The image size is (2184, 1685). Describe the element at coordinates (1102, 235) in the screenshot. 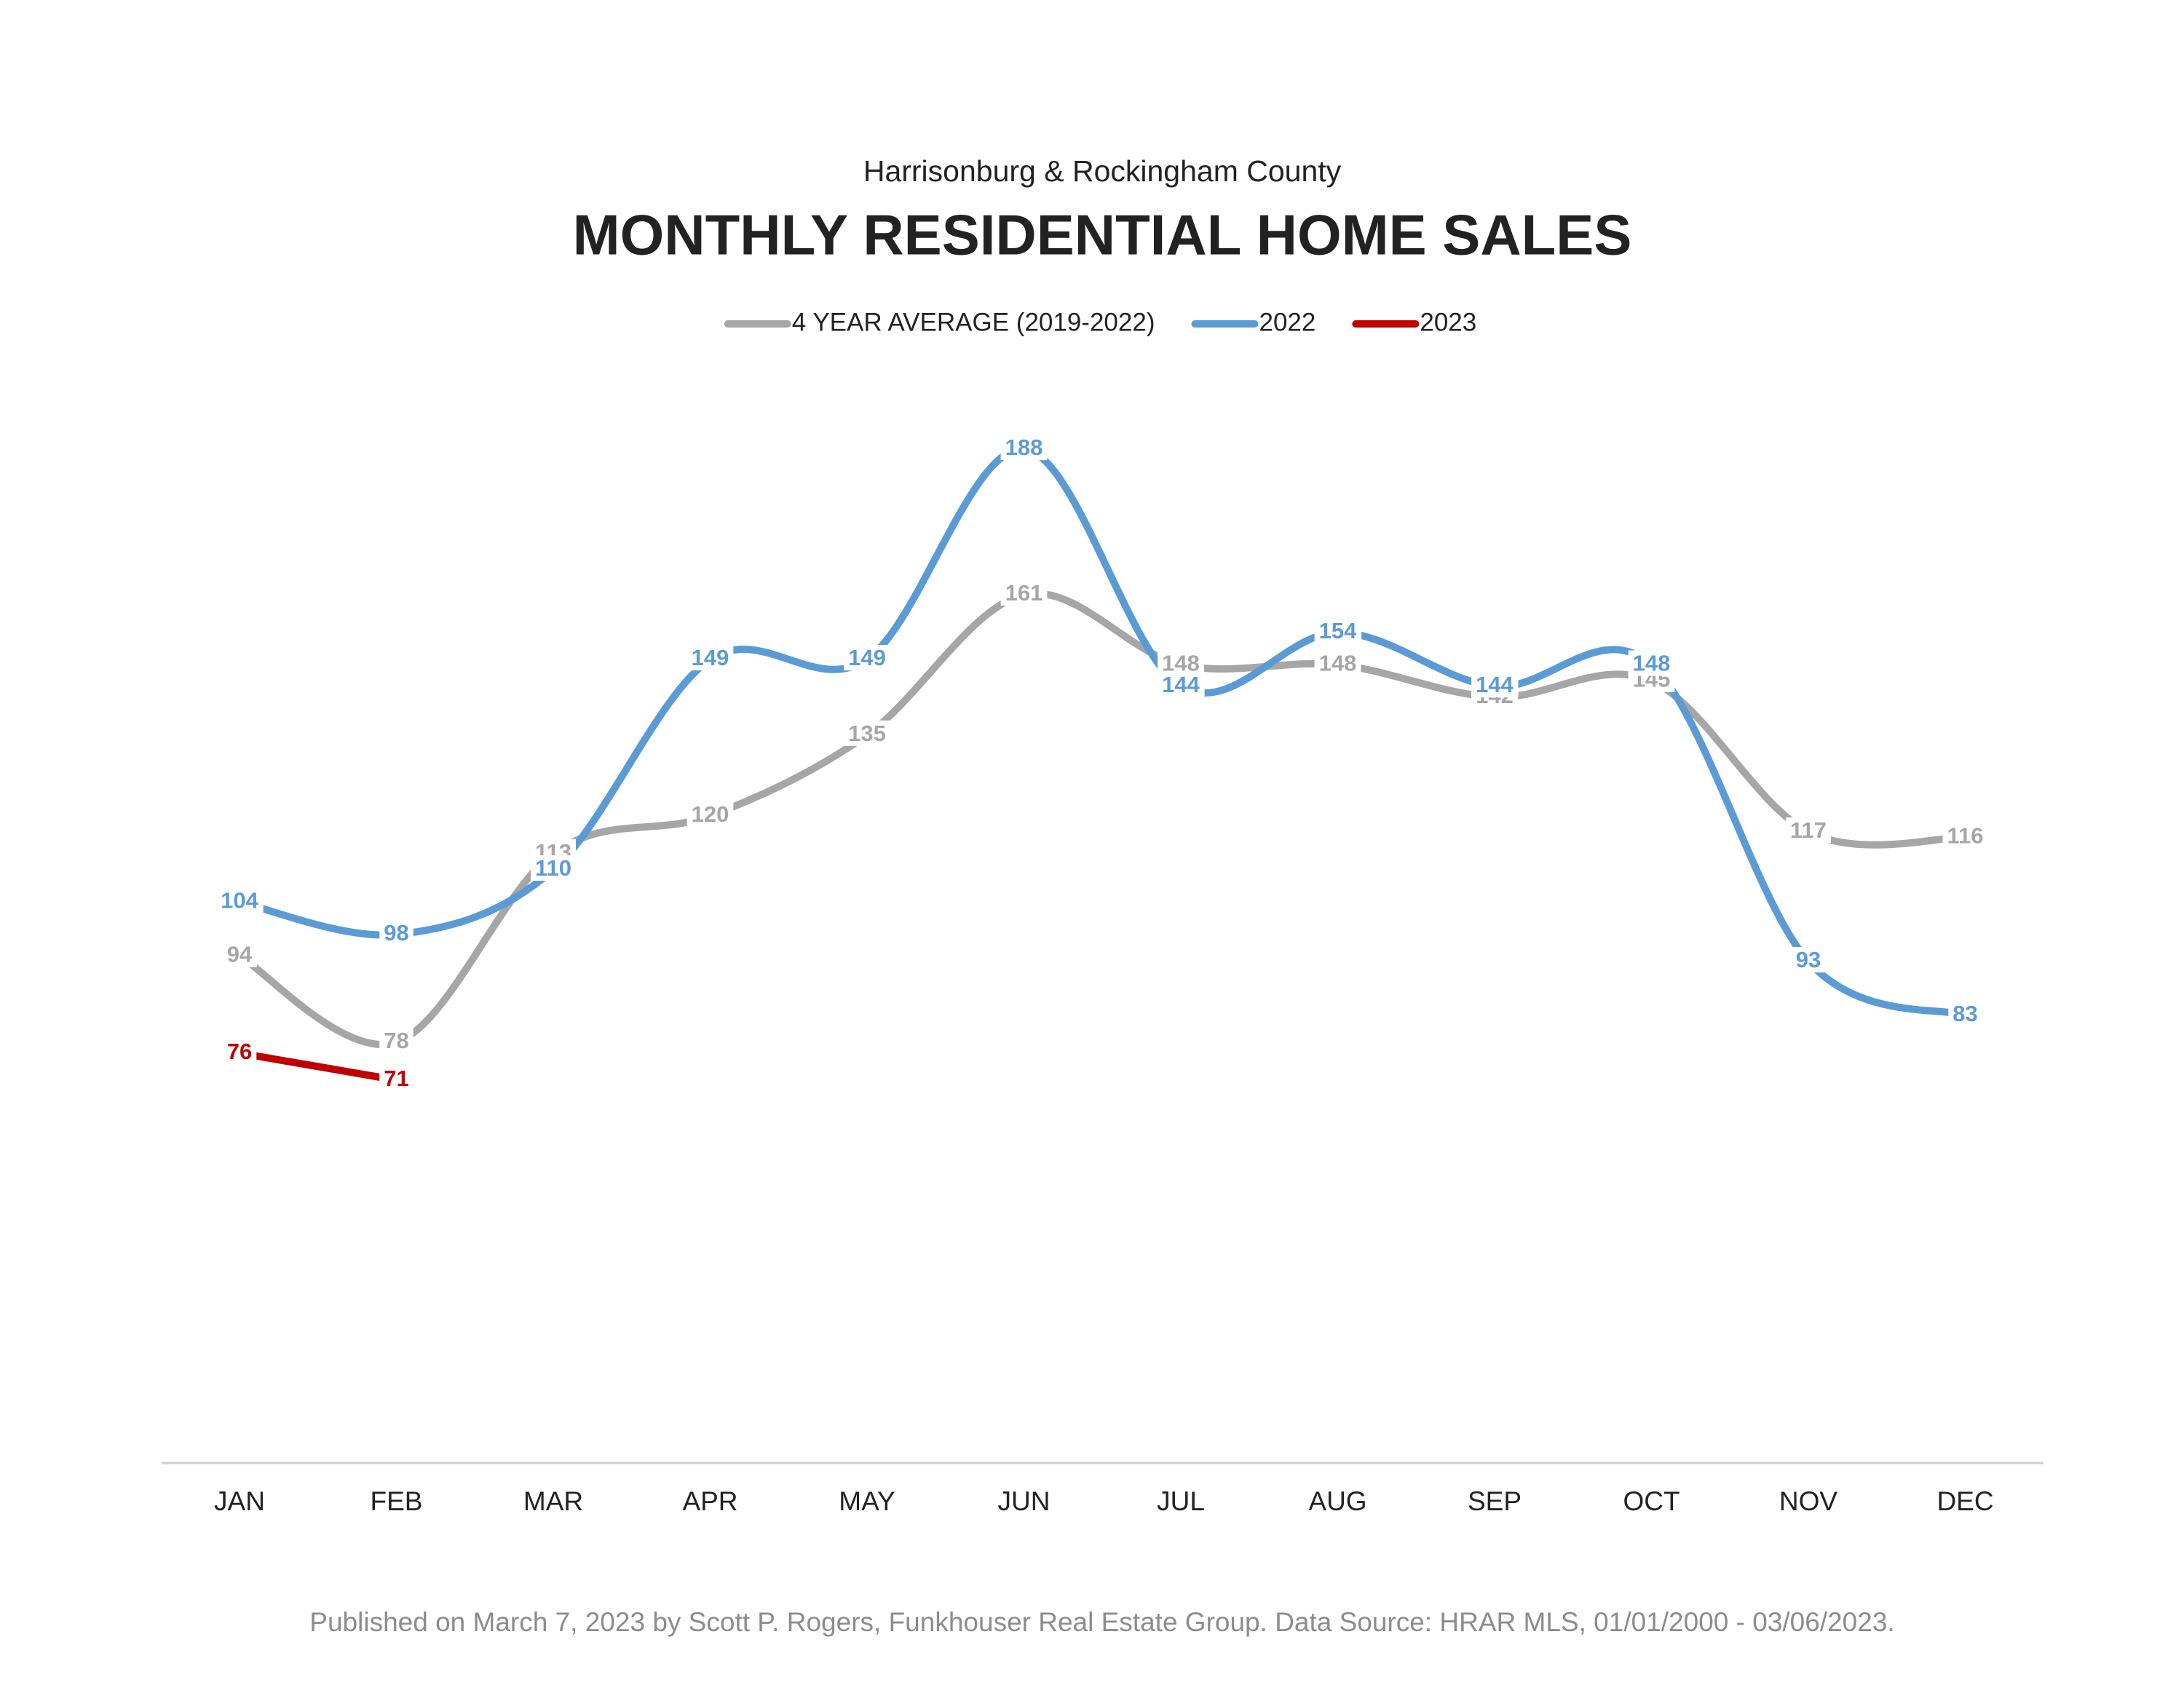

I see `chart-title: MONTHLY RESIDENTIAL HOME SALES` at that location.